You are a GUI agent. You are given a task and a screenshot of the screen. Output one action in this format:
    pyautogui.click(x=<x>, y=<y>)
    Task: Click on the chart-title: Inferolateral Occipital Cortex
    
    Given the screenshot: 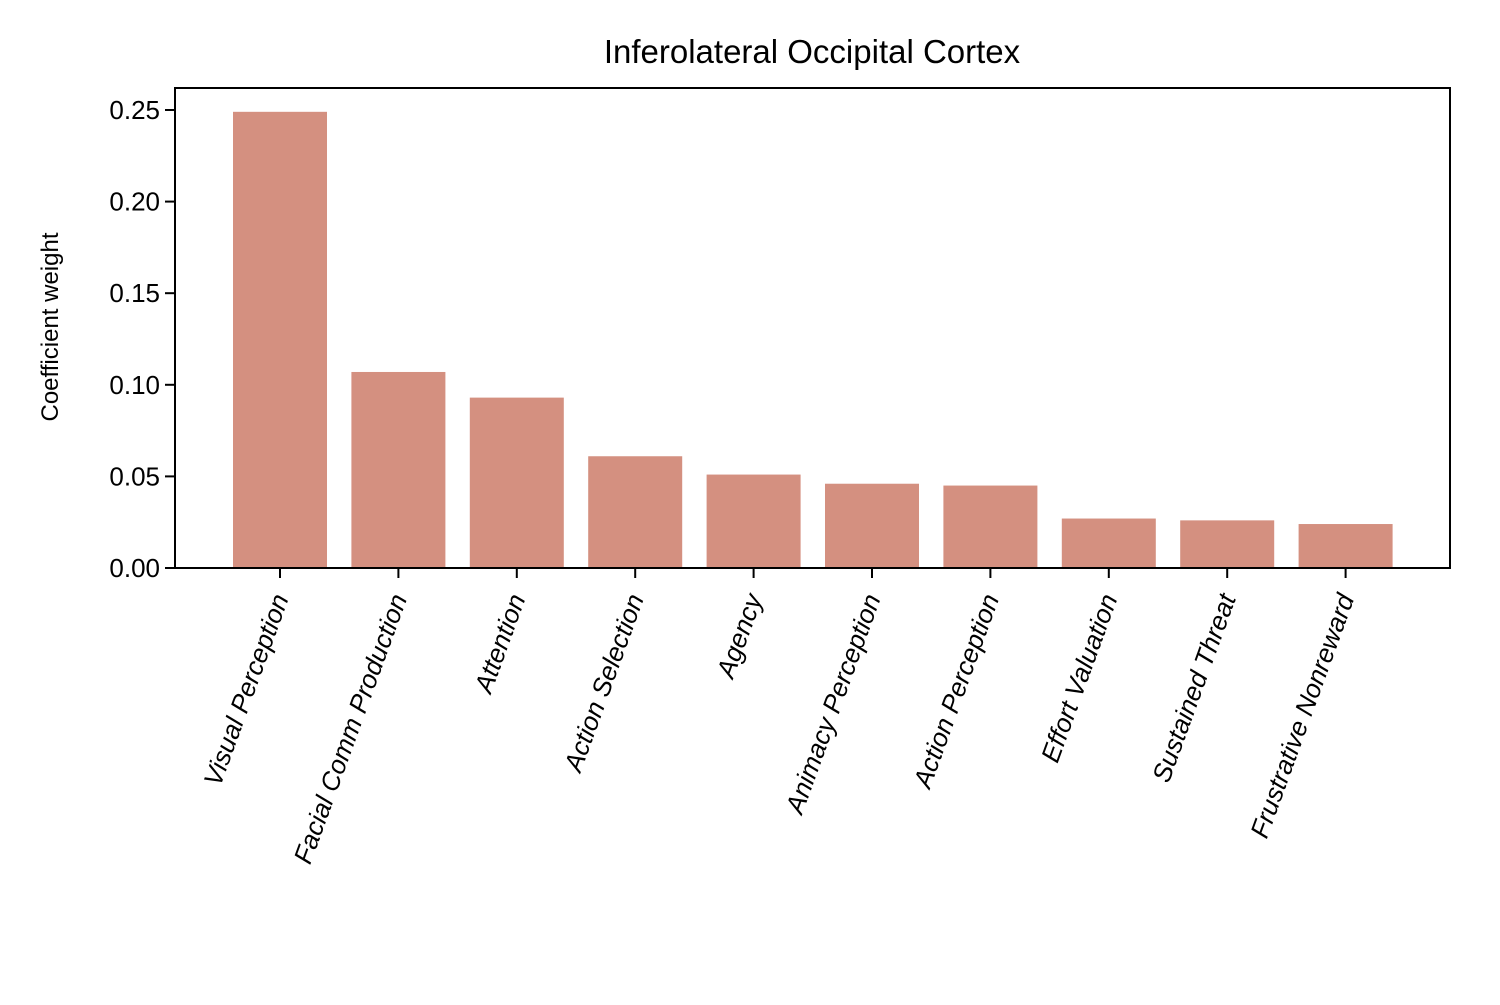 What is the action you would take?
    pyautogui.click(x=812, y=51)
    